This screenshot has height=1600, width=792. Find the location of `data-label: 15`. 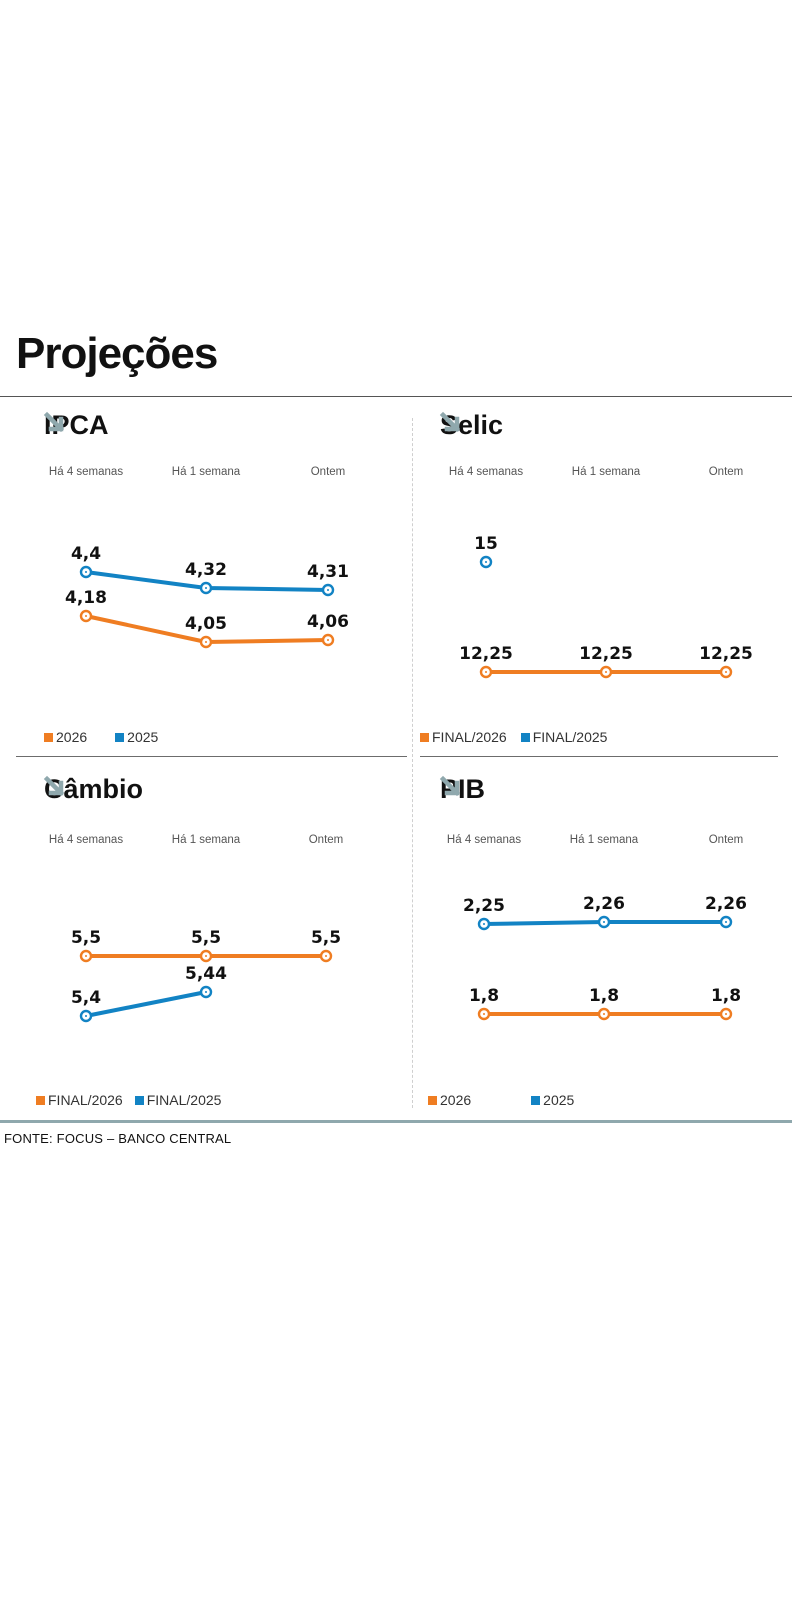

data-label: 15 is located at coordinates (486, 544).